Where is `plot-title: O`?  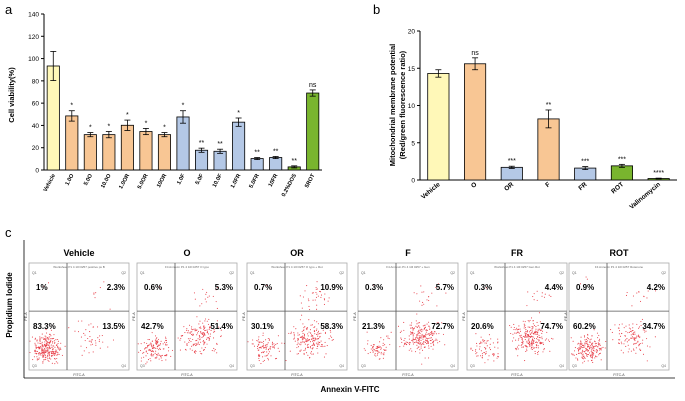 plot-title: O is located at coordinates (186, 253).